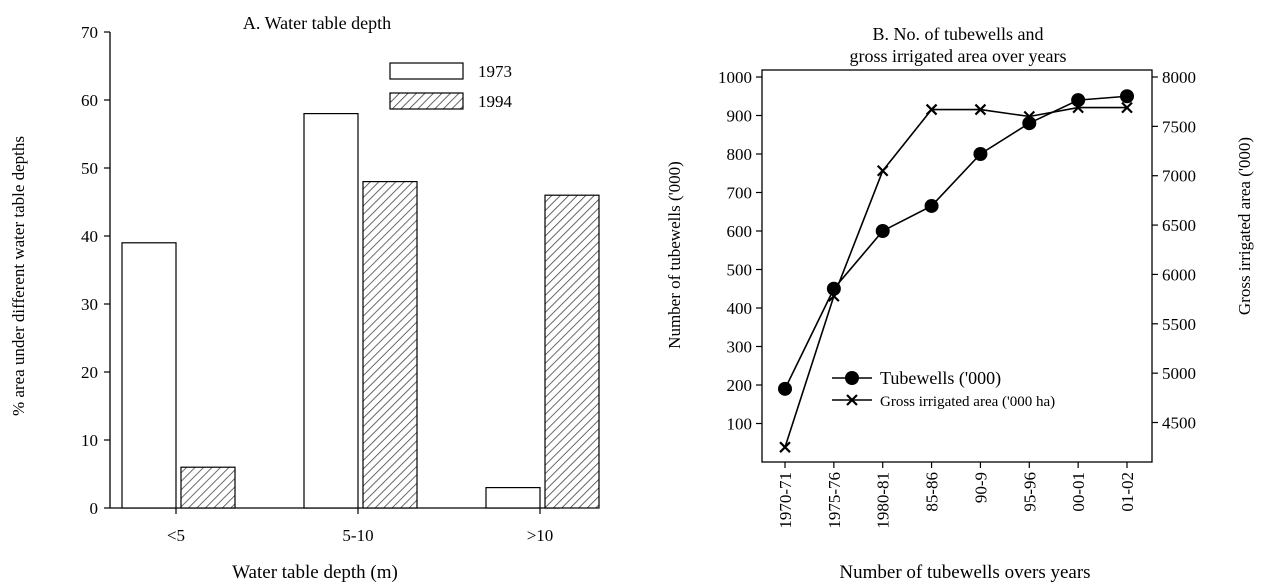 This screenshot has width=1266, height=584. I want to click on chart-b-x-tick-label: 90-9, so click(980, 487).